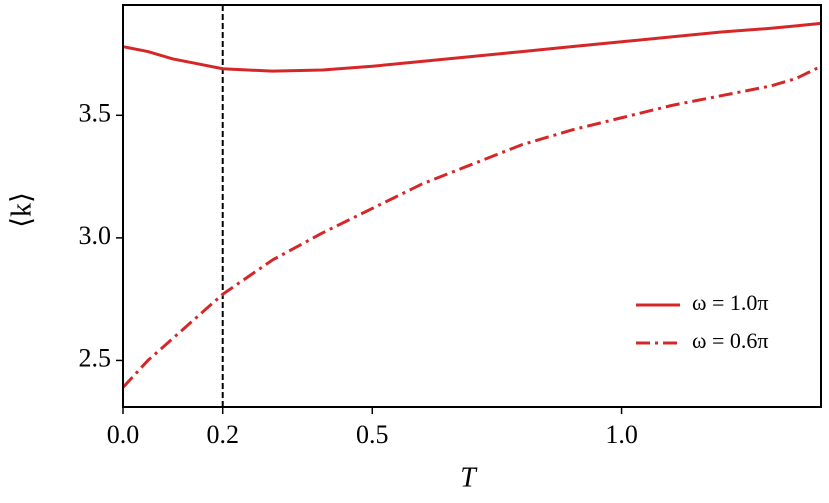  I want to click on legend-label: ω = 1.0π, so click(730, 302).